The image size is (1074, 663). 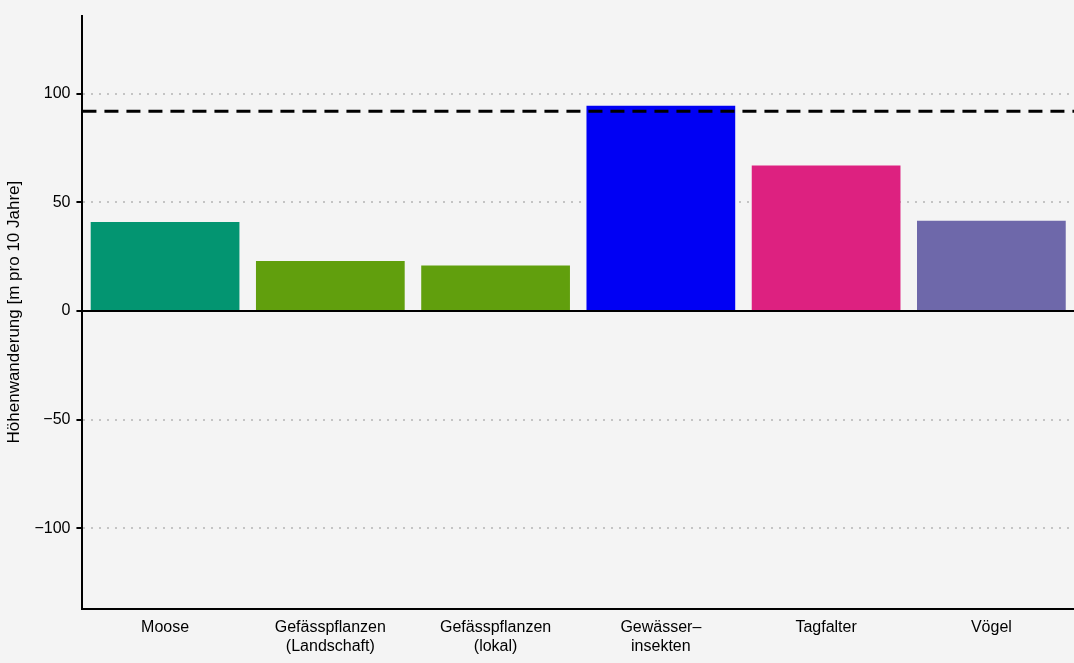 What do you see at coordinates (13, 312) in the screenshot?
I see `y-axis-title: Höhenwanderung [m pro 10 Jahre]` at bounding box center [13, 312].